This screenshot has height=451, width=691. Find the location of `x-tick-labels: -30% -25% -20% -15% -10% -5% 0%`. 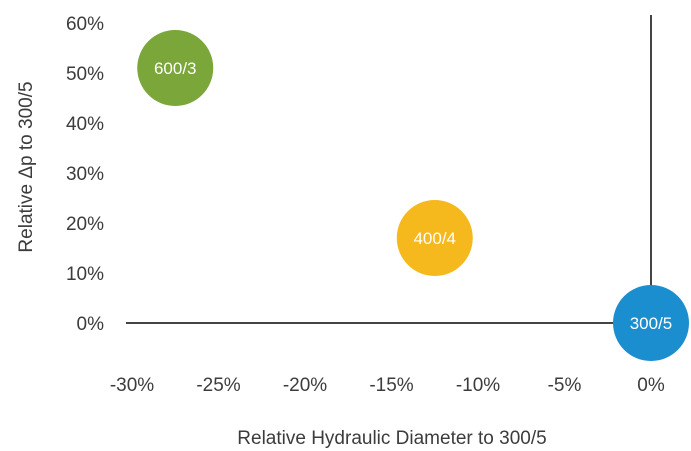

x-tick-labels: -30% -25% -20% -15% -10% -5% 0% is located at coordinates (387, 385).